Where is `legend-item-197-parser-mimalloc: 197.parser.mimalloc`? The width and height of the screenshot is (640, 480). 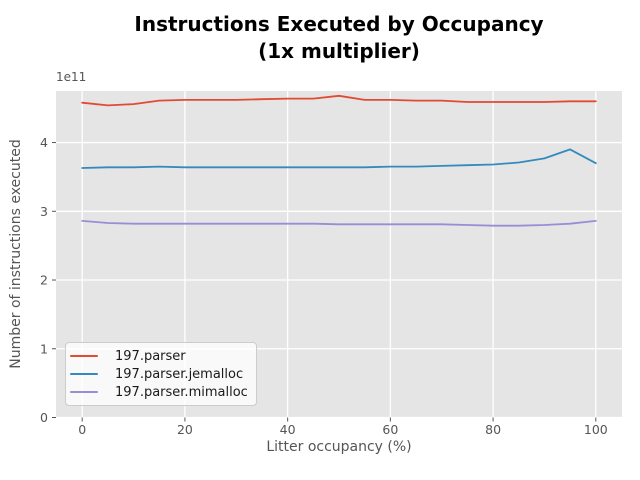 legend-item-197-parser-mimalloc: 197.parser.mimalloc is located at coordinates (160, 392).